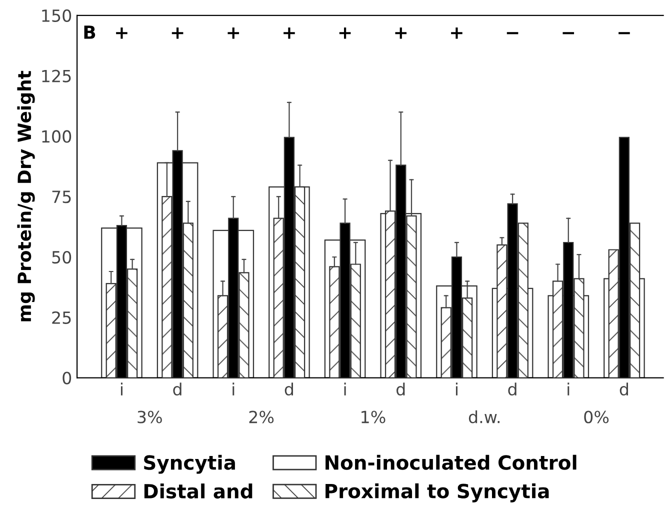  Describe the element at coordinates (67, 378) in the screenshot. I see `y-tick-label: 0` at that location.